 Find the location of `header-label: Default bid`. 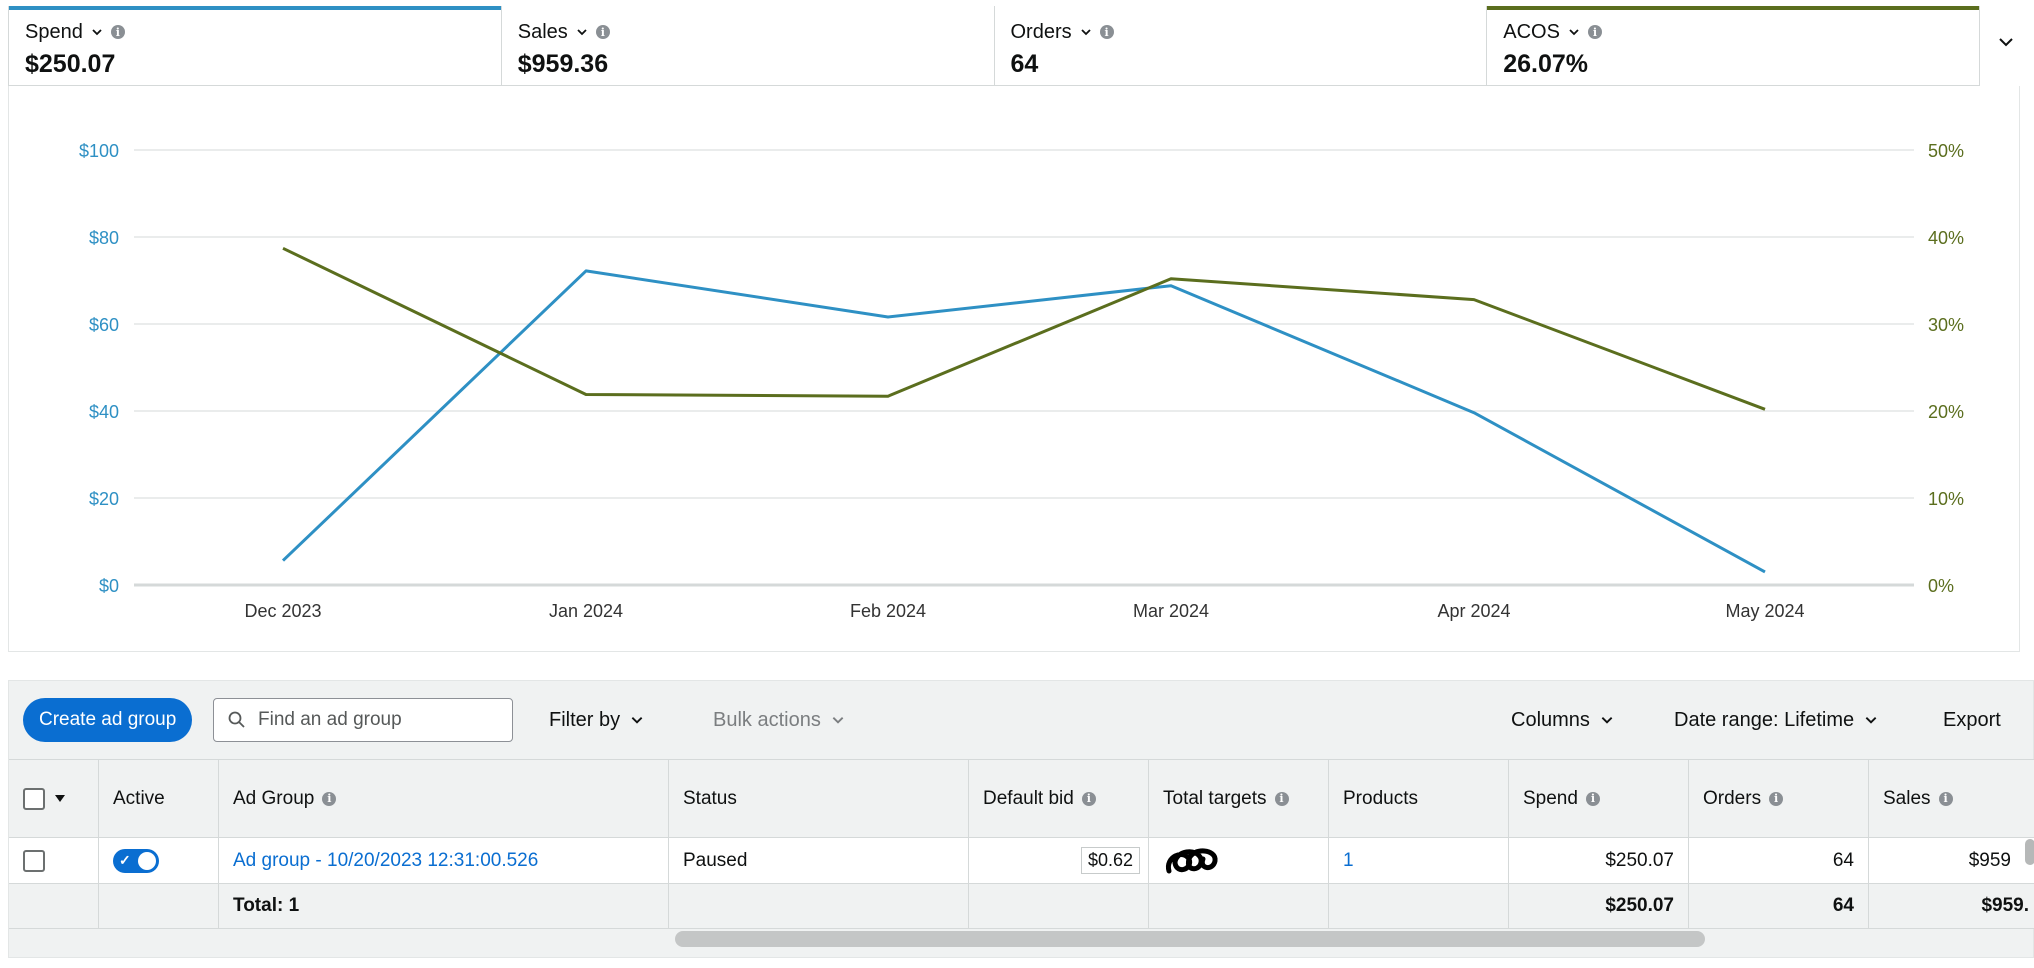

header-label: Default bid is located at coordinates (1028, 798).